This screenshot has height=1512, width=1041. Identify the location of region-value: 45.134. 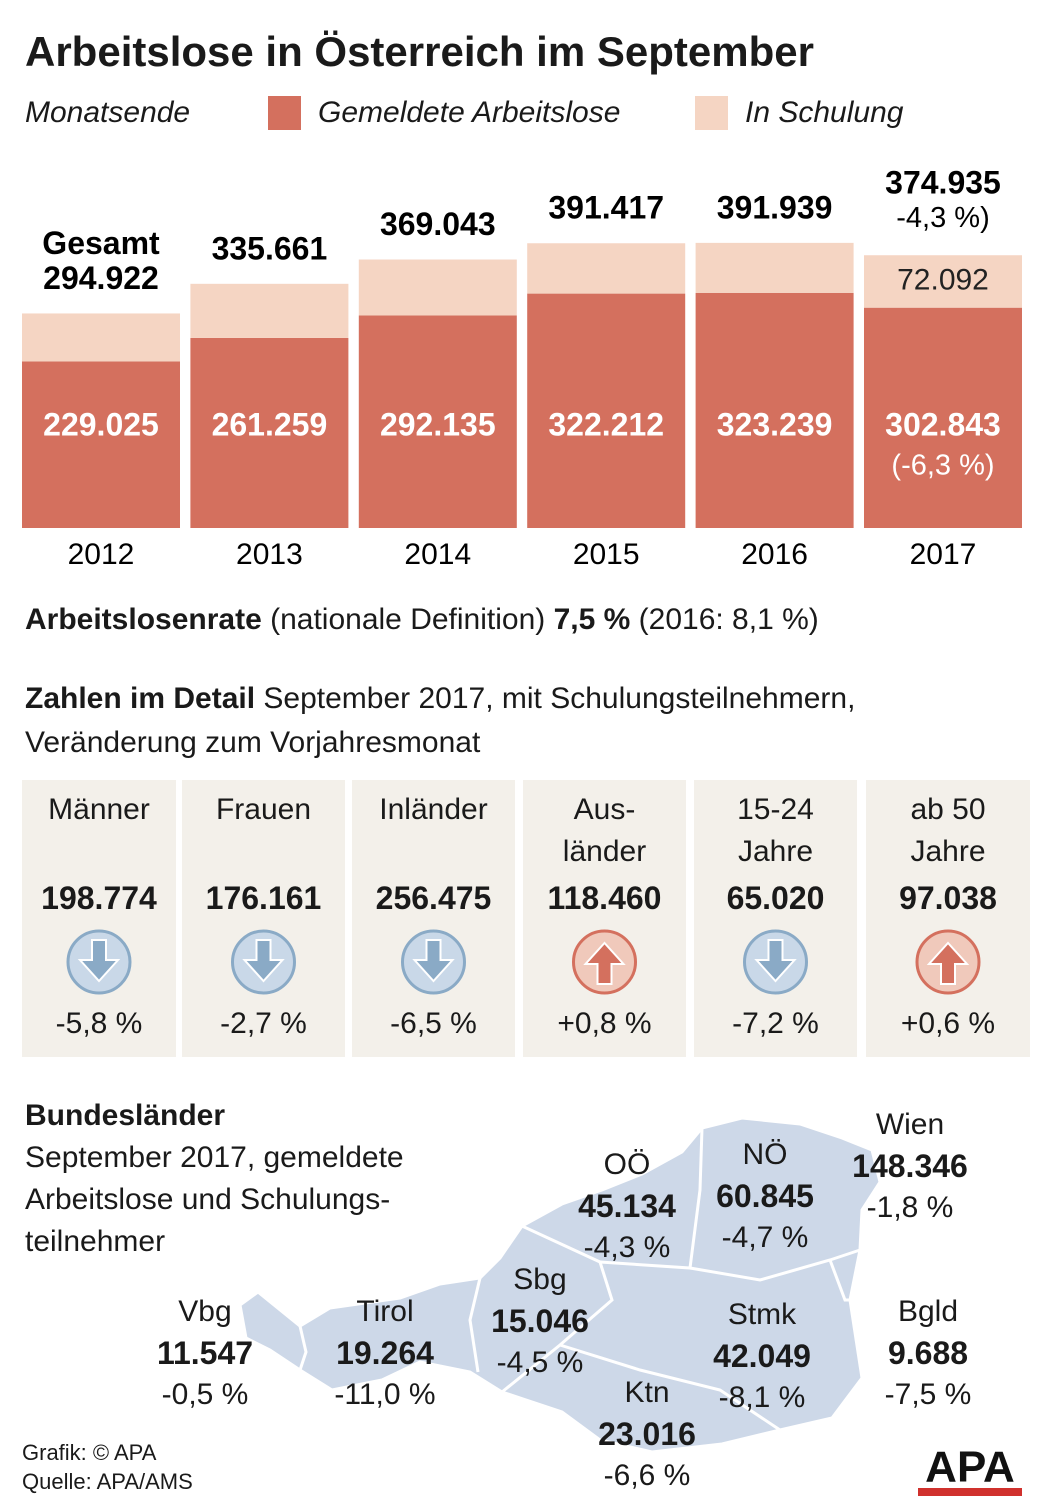
(627, 1206).